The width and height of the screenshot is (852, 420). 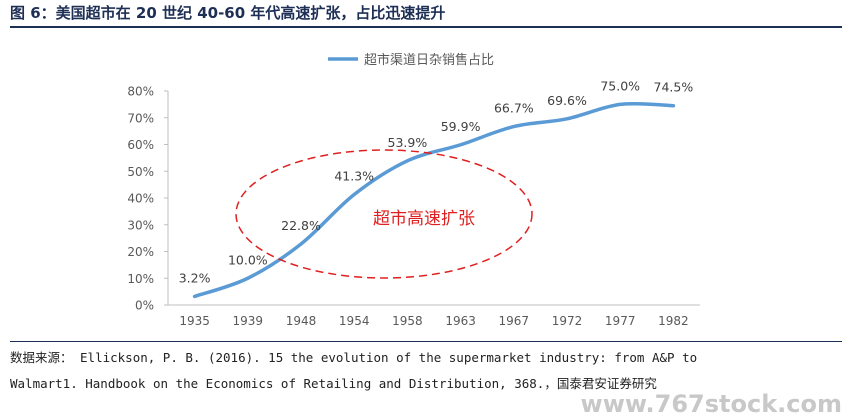 What do you see at coordinates (567, 100) in the screenshot?
I see `data-label: 69.6%` at bounding box center [567, 100].